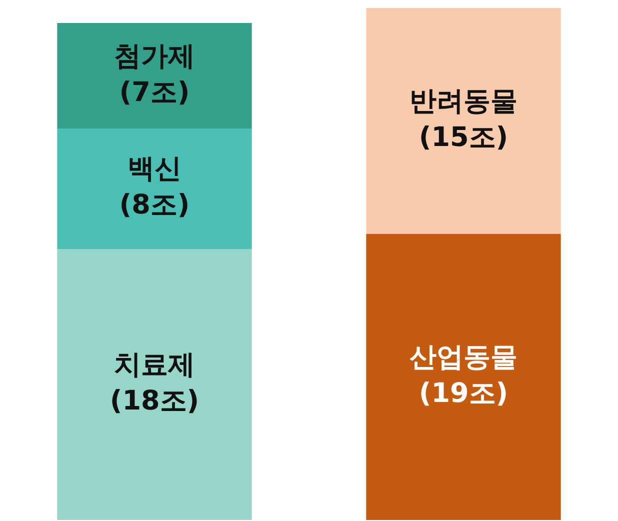  What do you see at coordinates (463, 393) in the screenshot?
I see `data-label: (19조)` at bounding box center [463, 393].